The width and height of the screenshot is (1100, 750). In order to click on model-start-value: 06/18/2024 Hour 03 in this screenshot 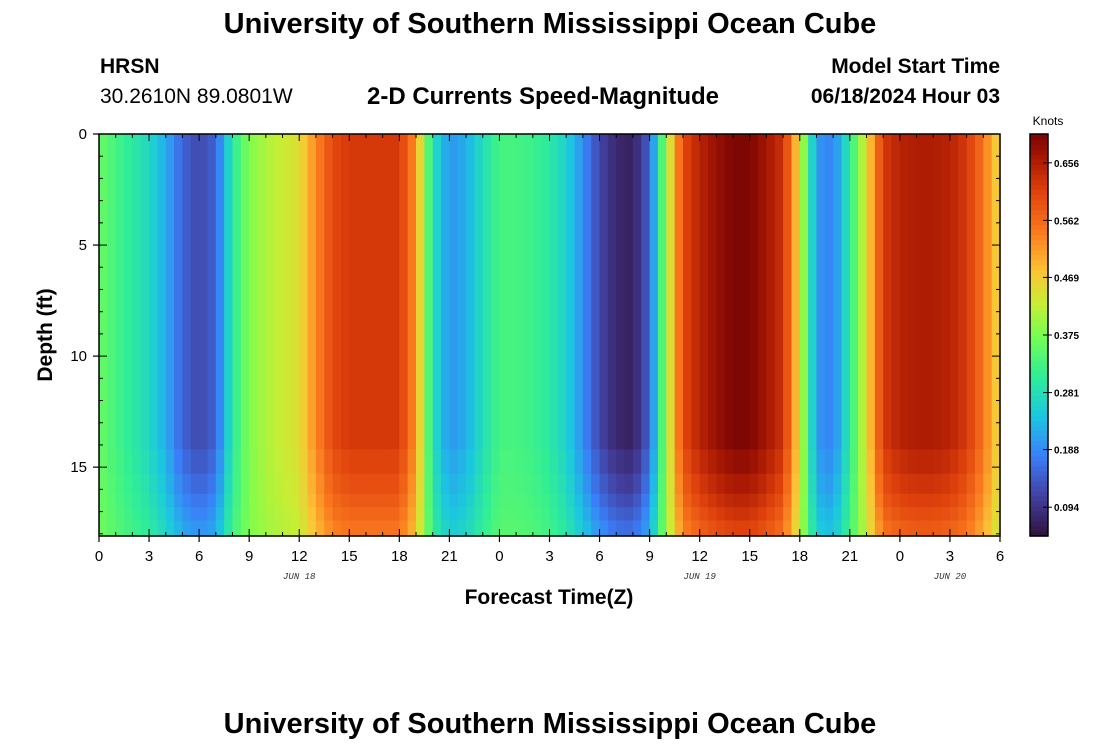, I will do `click(905, 96)`.